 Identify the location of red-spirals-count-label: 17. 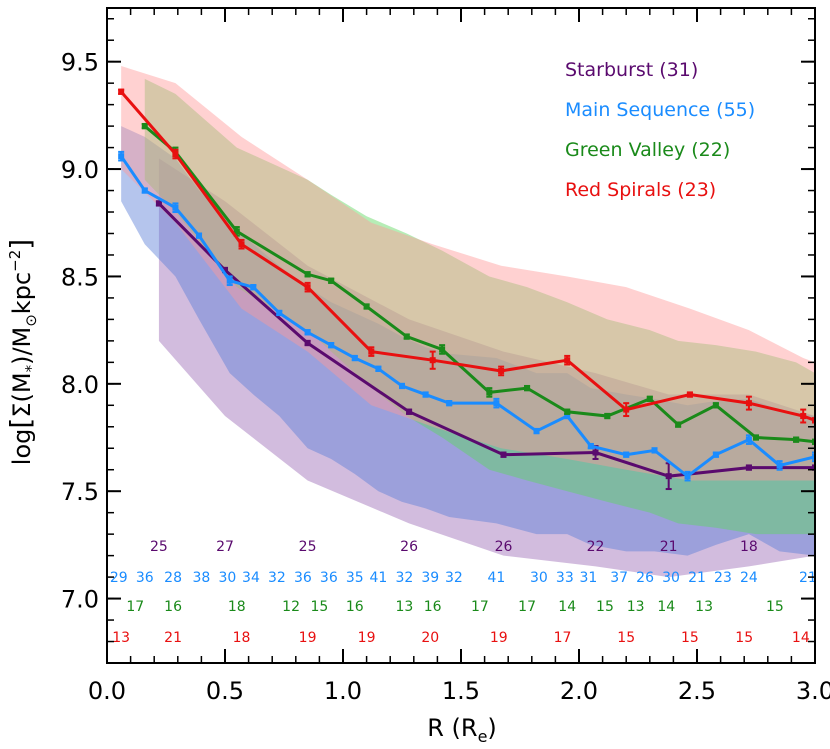
(563, 638).